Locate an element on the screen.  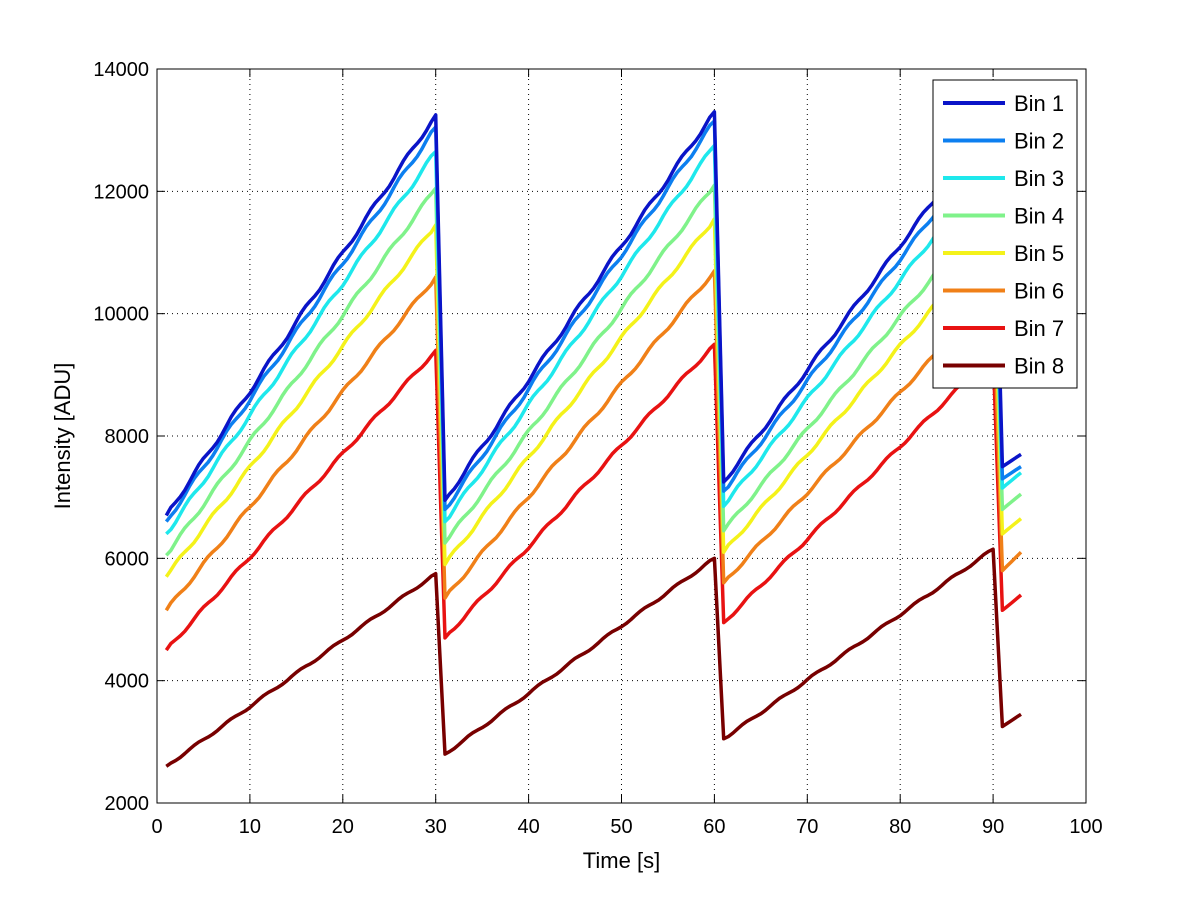
y-tick-label: 2000 is located at coordinates (127, 804).